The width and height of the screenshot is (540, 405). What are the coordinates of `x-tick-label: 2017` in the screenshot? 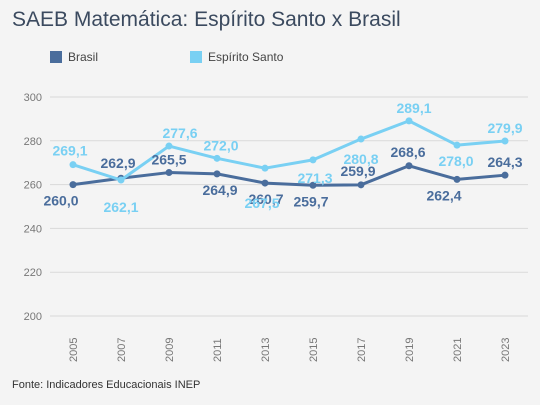 It's located at (362, 350).